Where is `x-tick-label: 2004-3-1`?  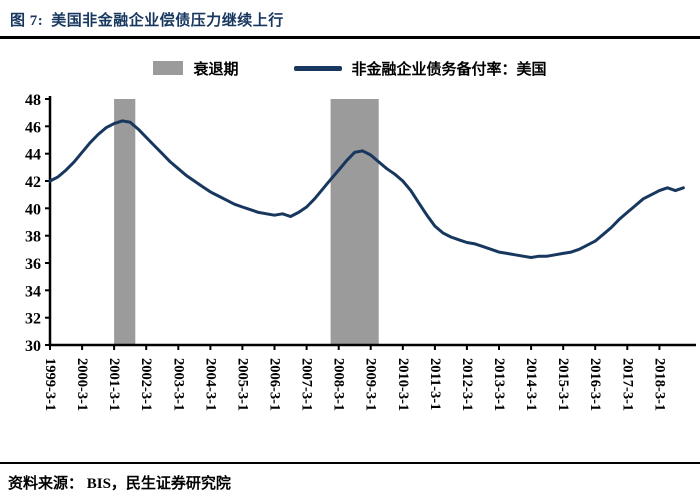
x-tick-label: 2004-3-1 is located at coordinates (210, 384).